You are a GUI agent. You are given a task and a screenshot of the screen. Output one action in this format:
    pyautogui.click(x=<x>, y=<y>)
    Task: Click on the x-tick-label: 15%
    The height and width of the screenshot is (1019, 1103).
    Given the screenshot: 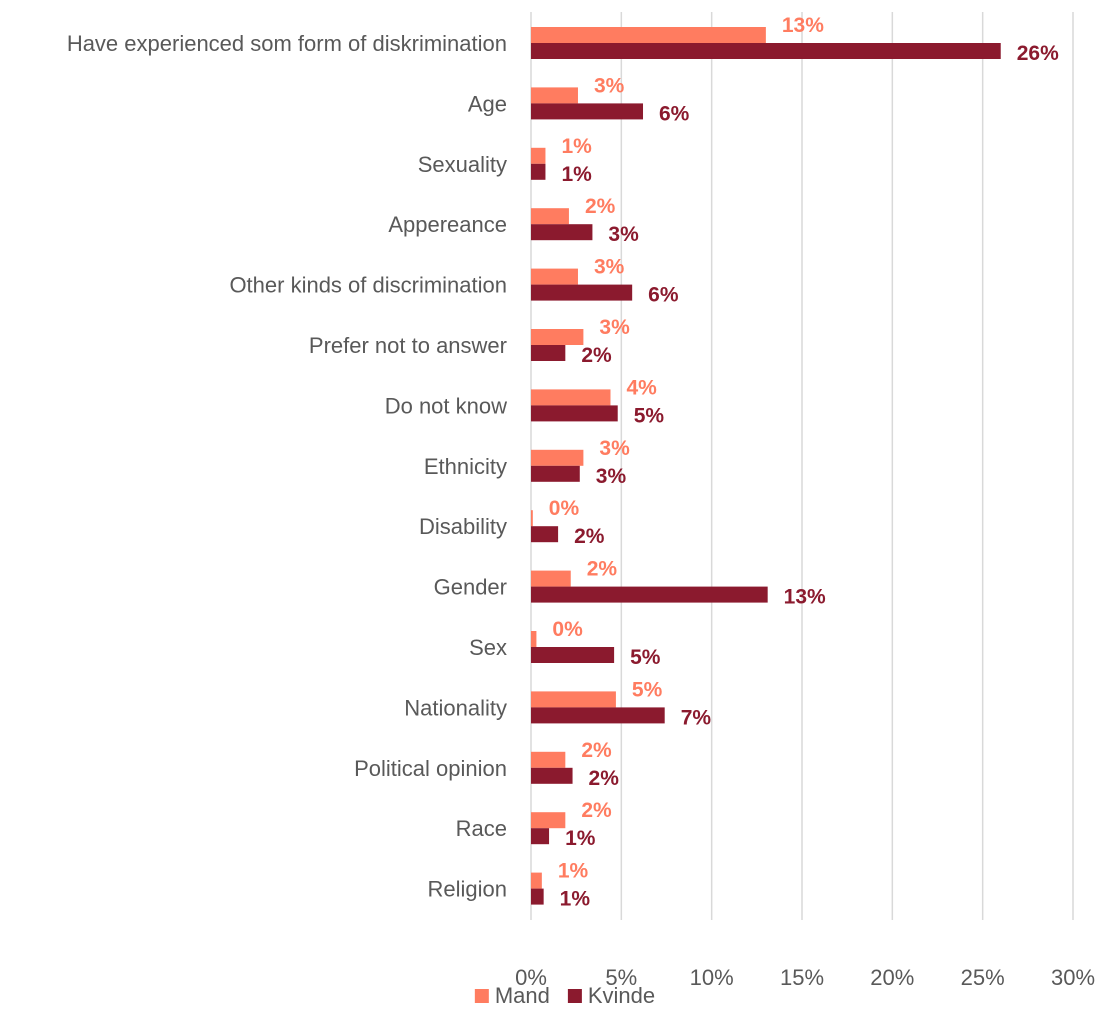 What is the action you would take?
    pyautogui.click(x=802, y=977)
    